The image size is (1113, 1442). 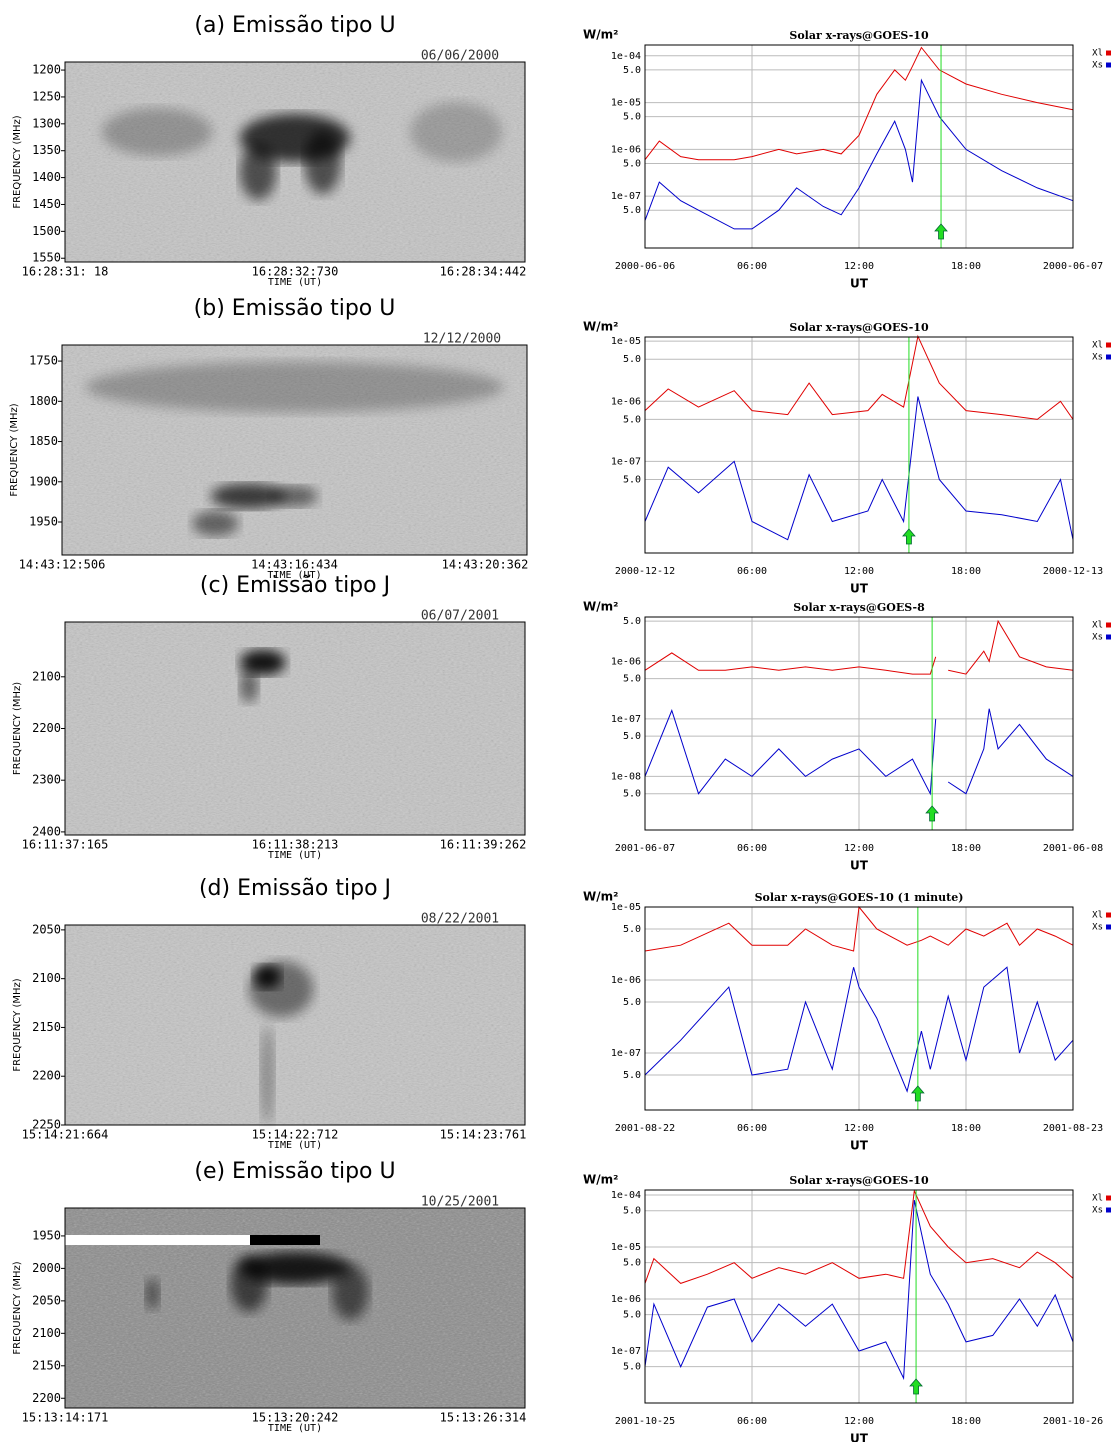 I want to click on x-tick-label: 2001-08-22, so click(x=645, y=1128).